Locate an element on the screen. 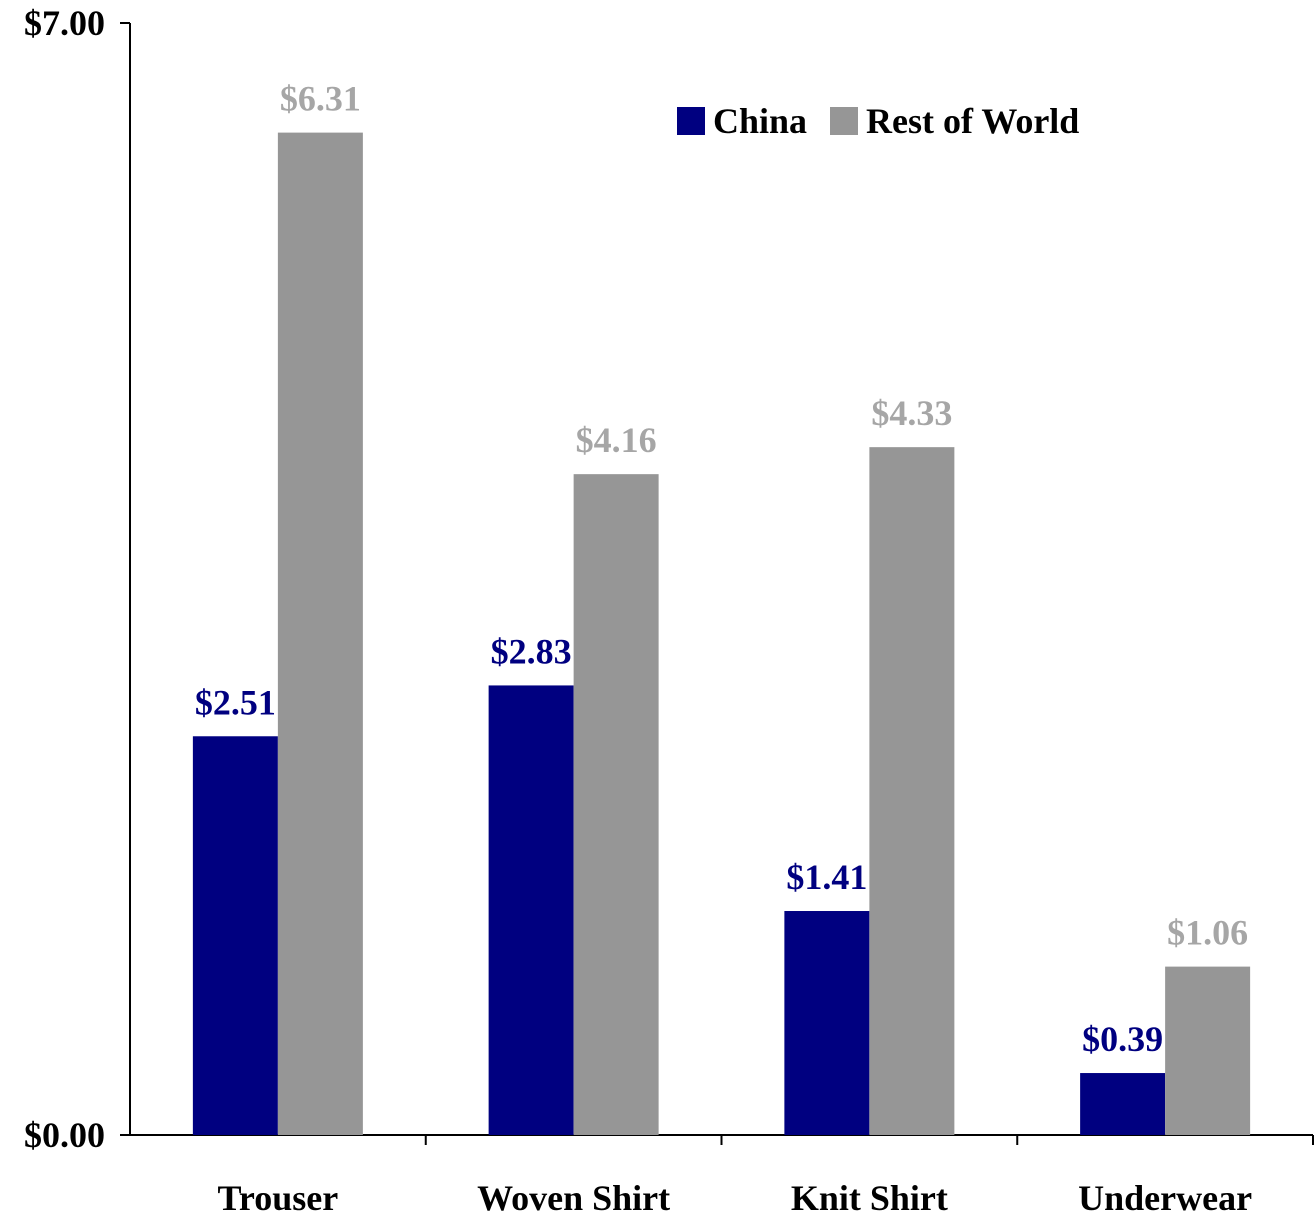  data-label: $2.83 is located at coordinates (531, 651).